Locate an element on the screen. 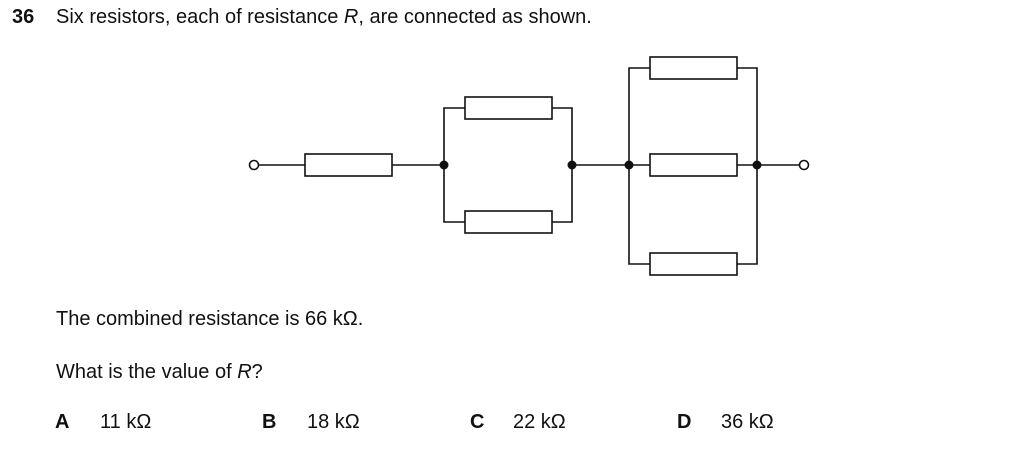 Image resolution: width=1024 pixels, height=457 pixels. terminal-input is located at coordinates (254, 165).